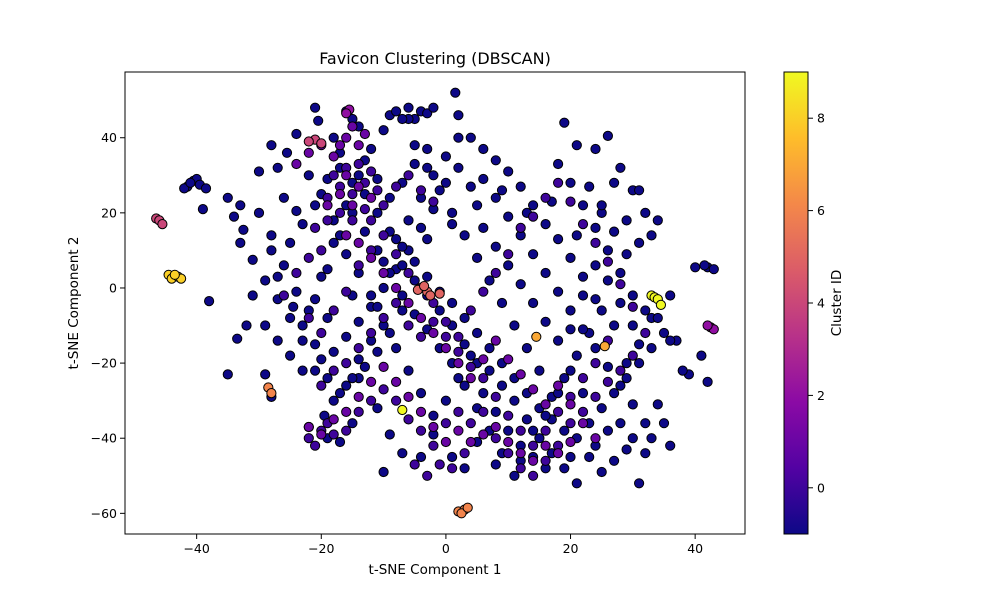 Image resolution: width=1000 pixels, height=604 pixels. What do you see at coordinates (821, 210) in the screenshot?
I see `colorbar-tick-label: 6` at bounding box center [821, 210].